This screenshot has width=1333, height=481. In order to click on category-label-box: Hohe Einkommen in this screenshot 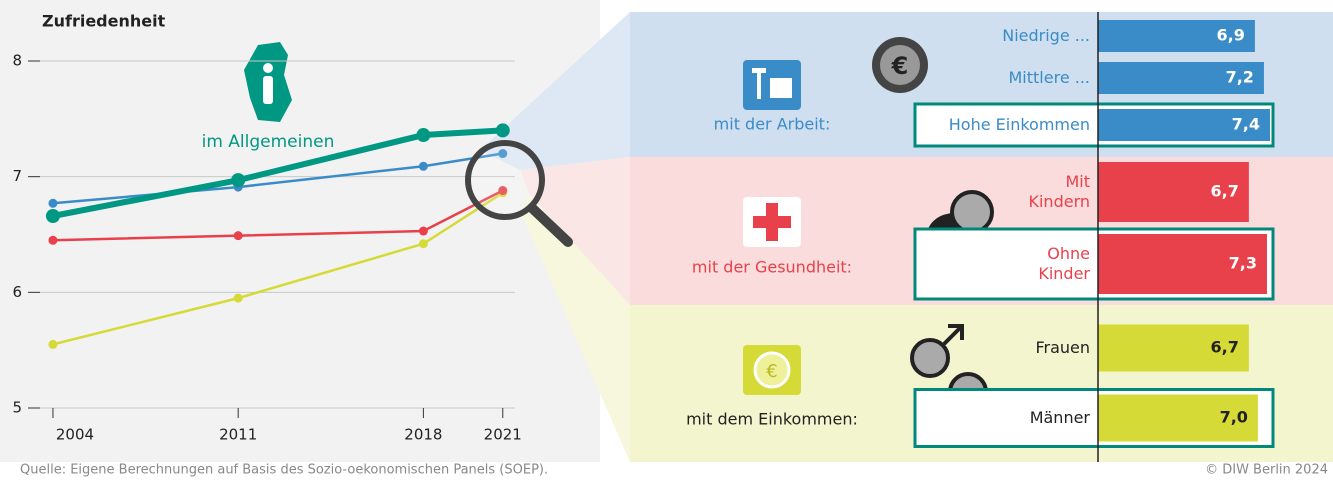, I will do `click(1019, 124)`.